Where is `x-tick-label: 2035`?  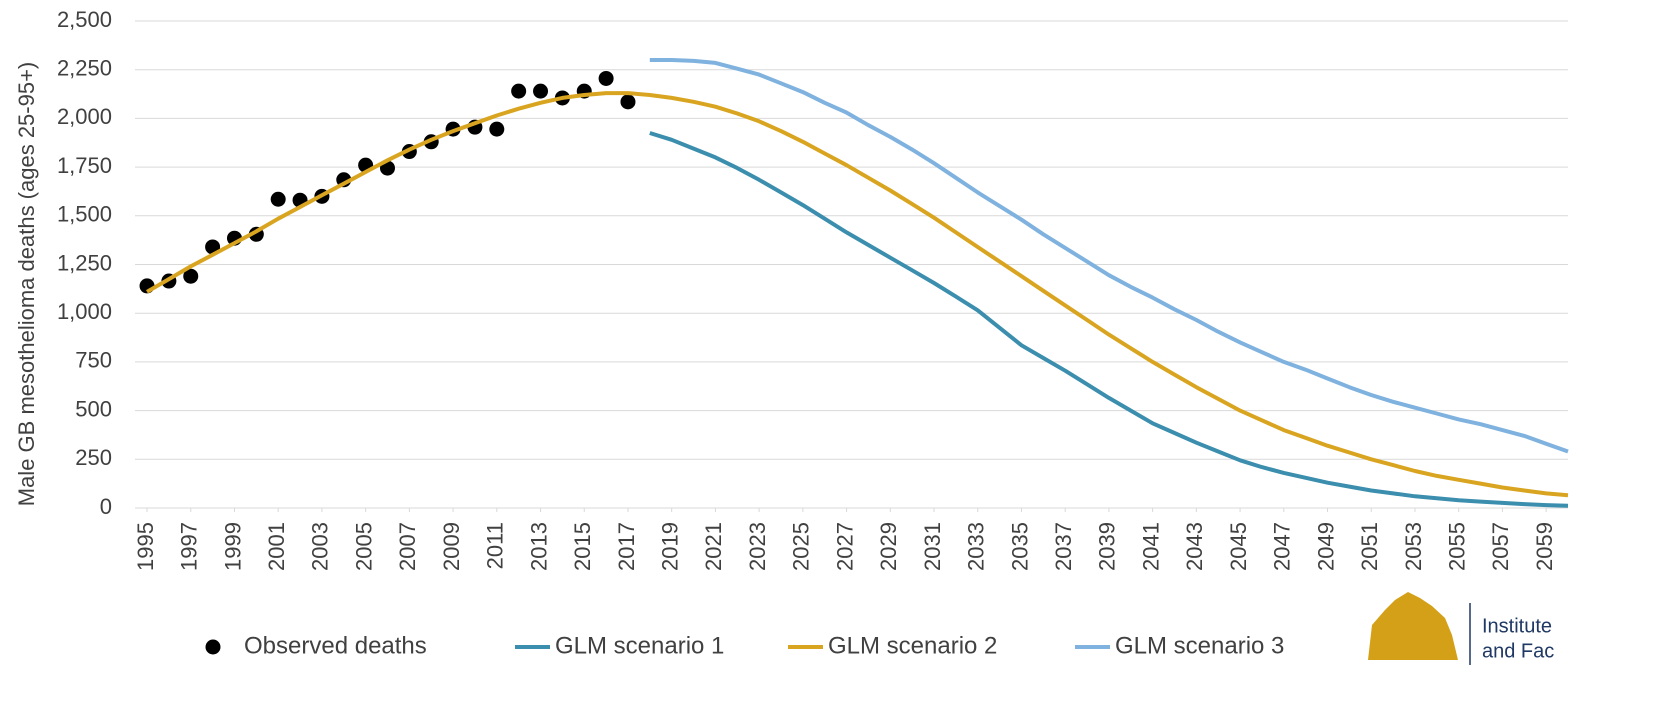
x-tick-label: 2035 is located at coordinates (1019, 546).